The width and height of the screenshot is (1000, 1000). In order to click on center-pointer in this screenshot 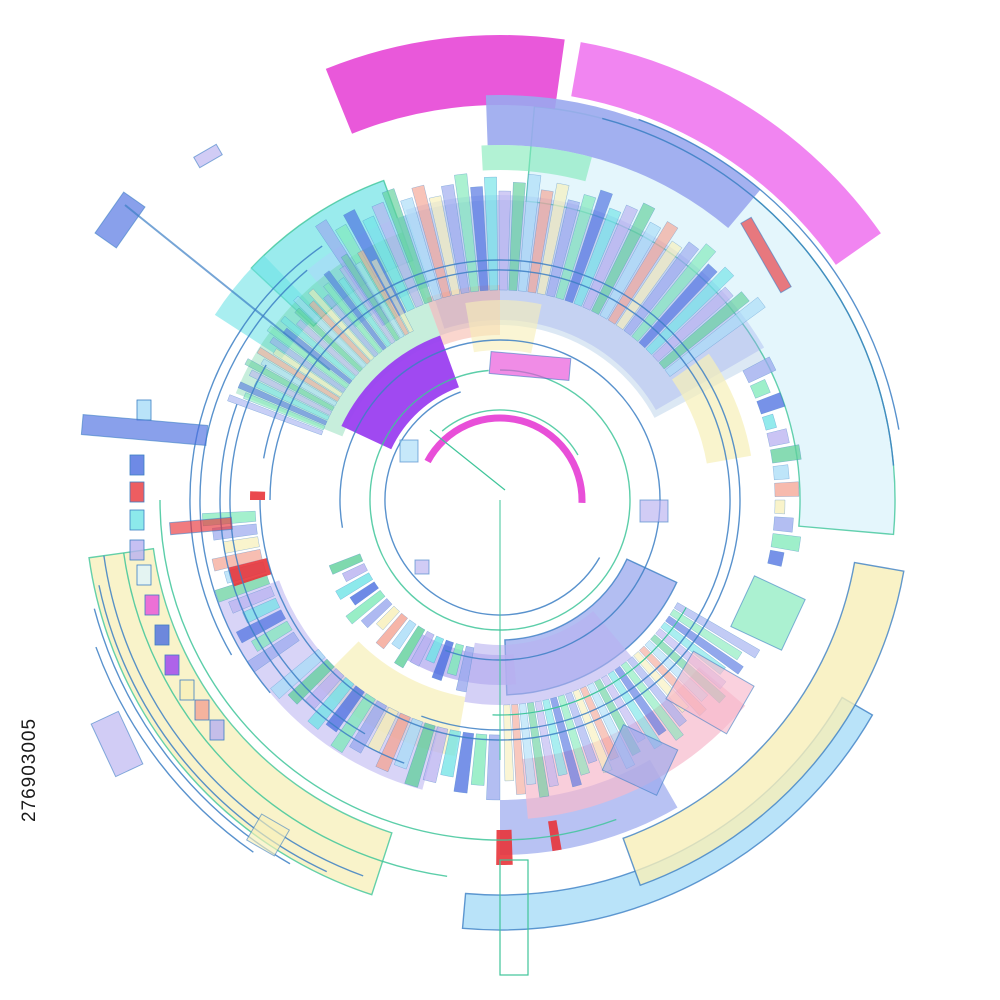, I will do `click(467, 460)`.